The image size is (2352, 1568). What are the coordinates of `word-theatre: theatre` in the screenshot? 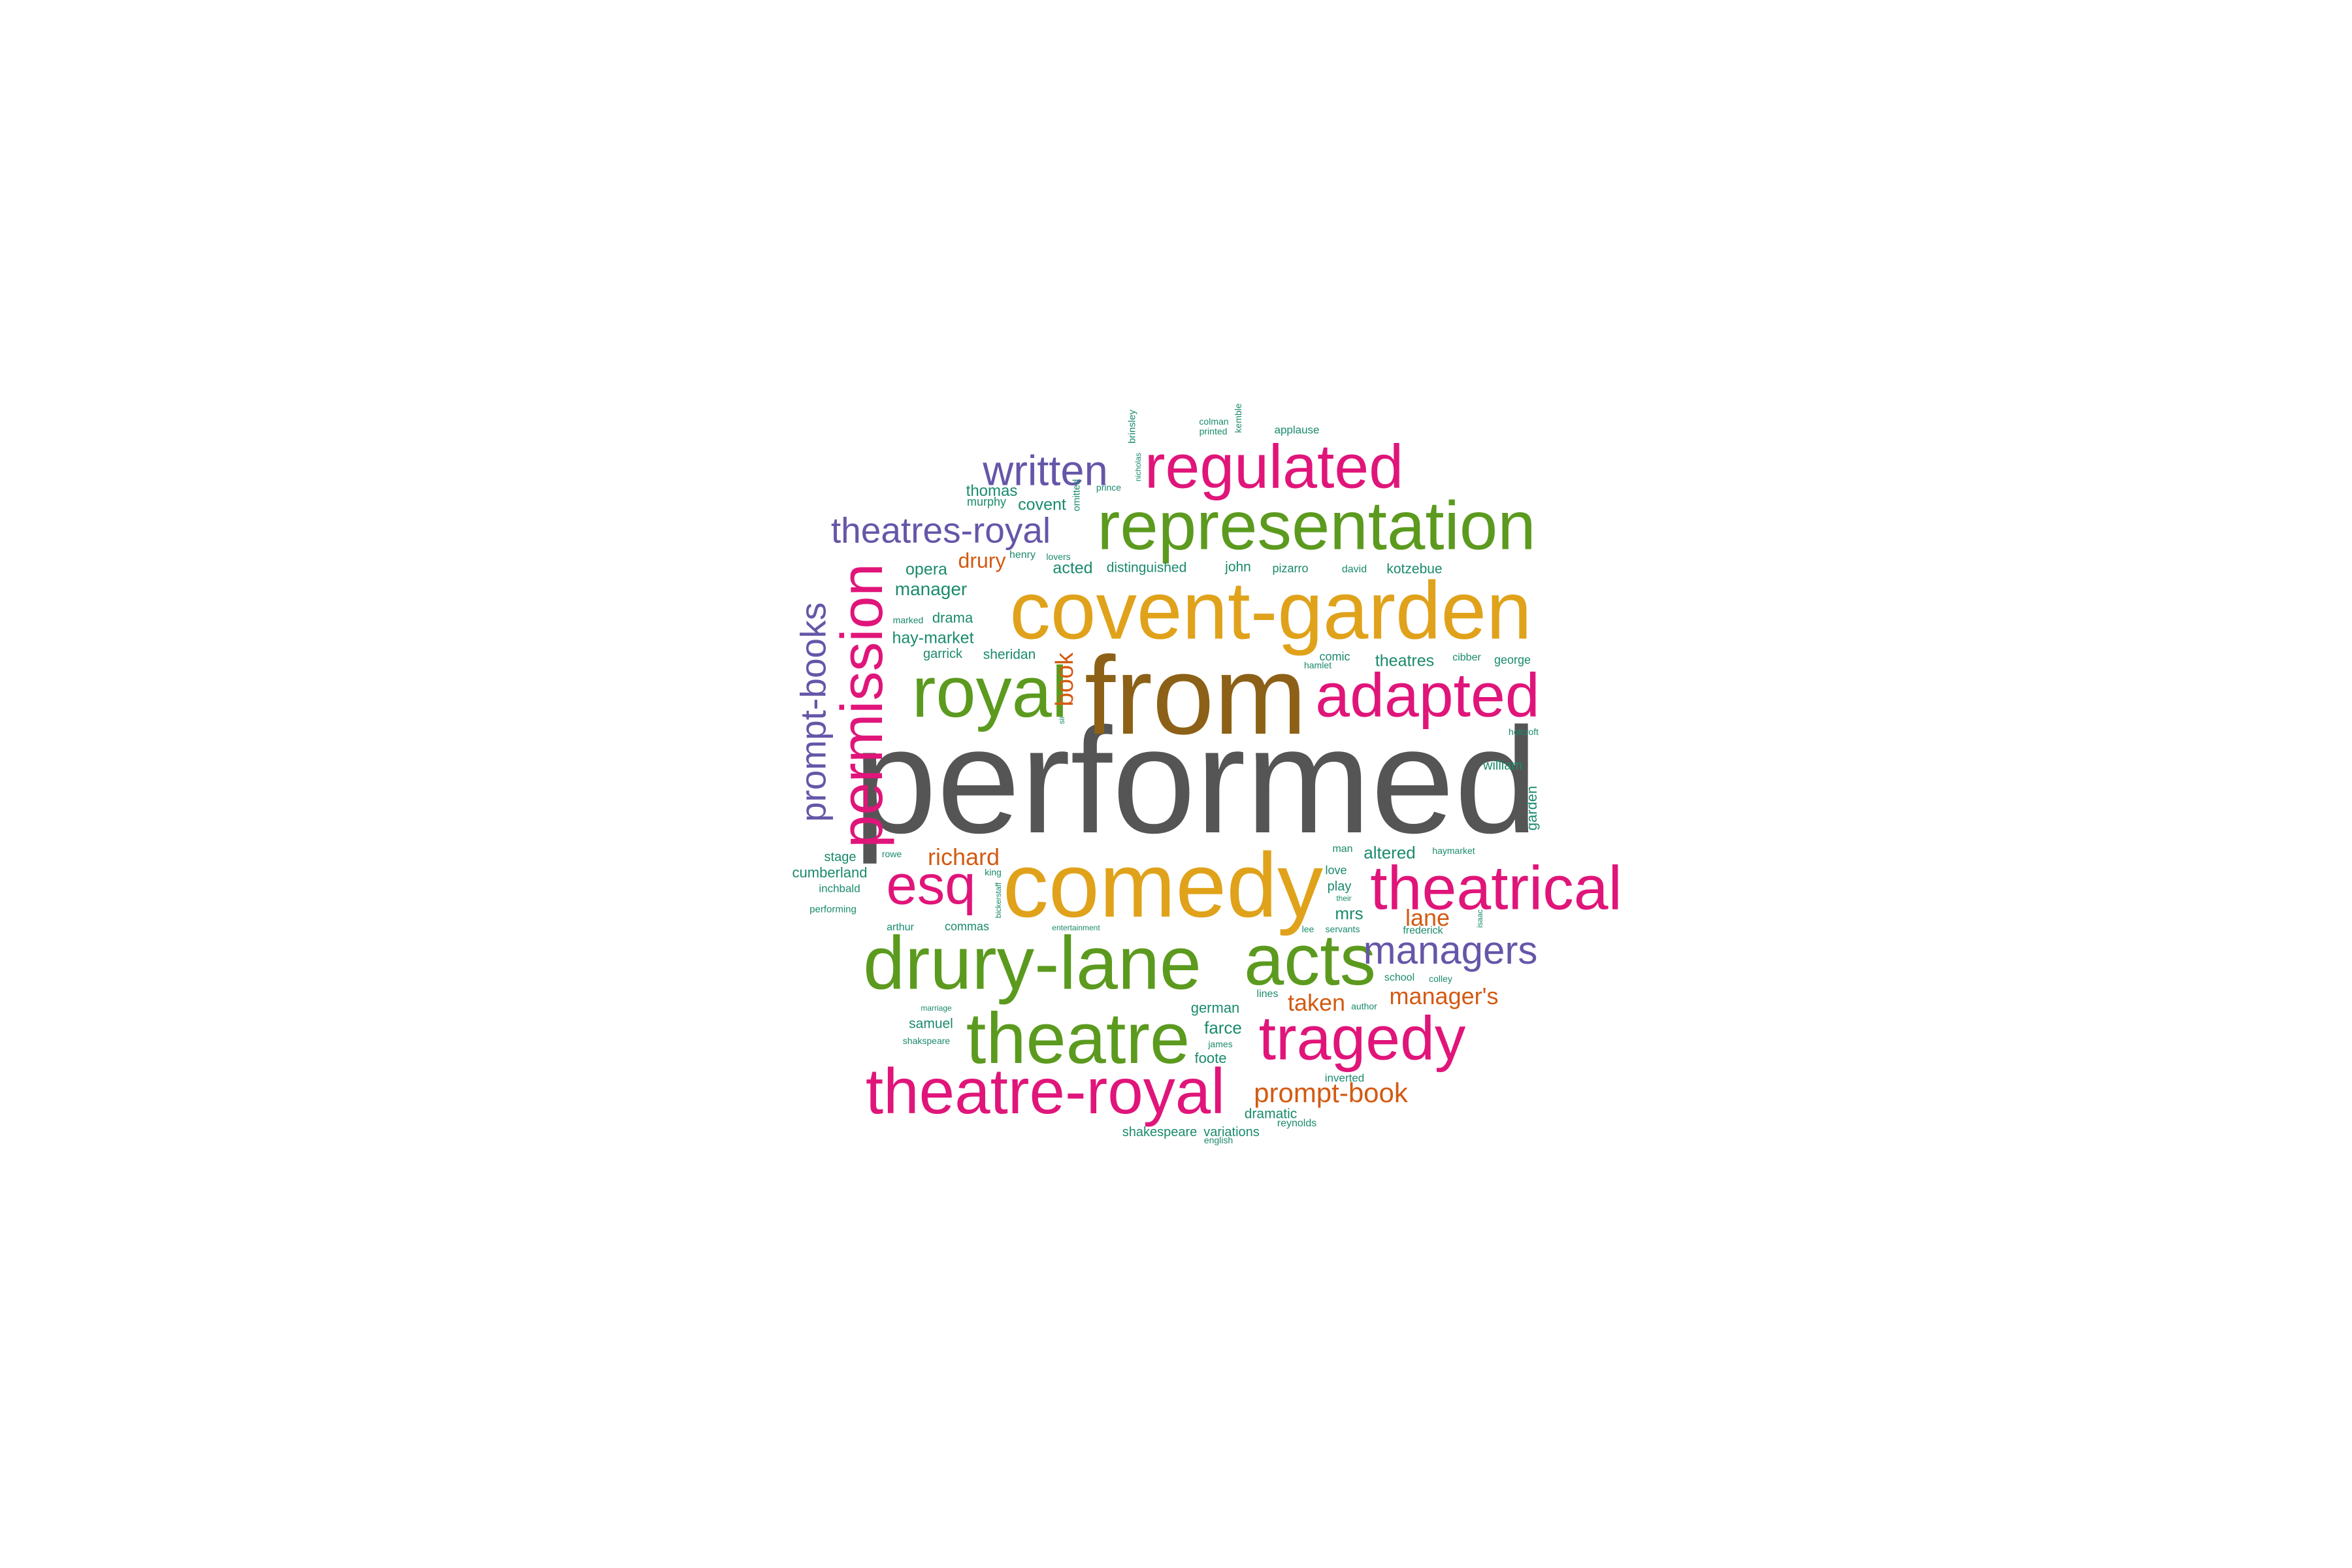 It's located at (1078, 1038).